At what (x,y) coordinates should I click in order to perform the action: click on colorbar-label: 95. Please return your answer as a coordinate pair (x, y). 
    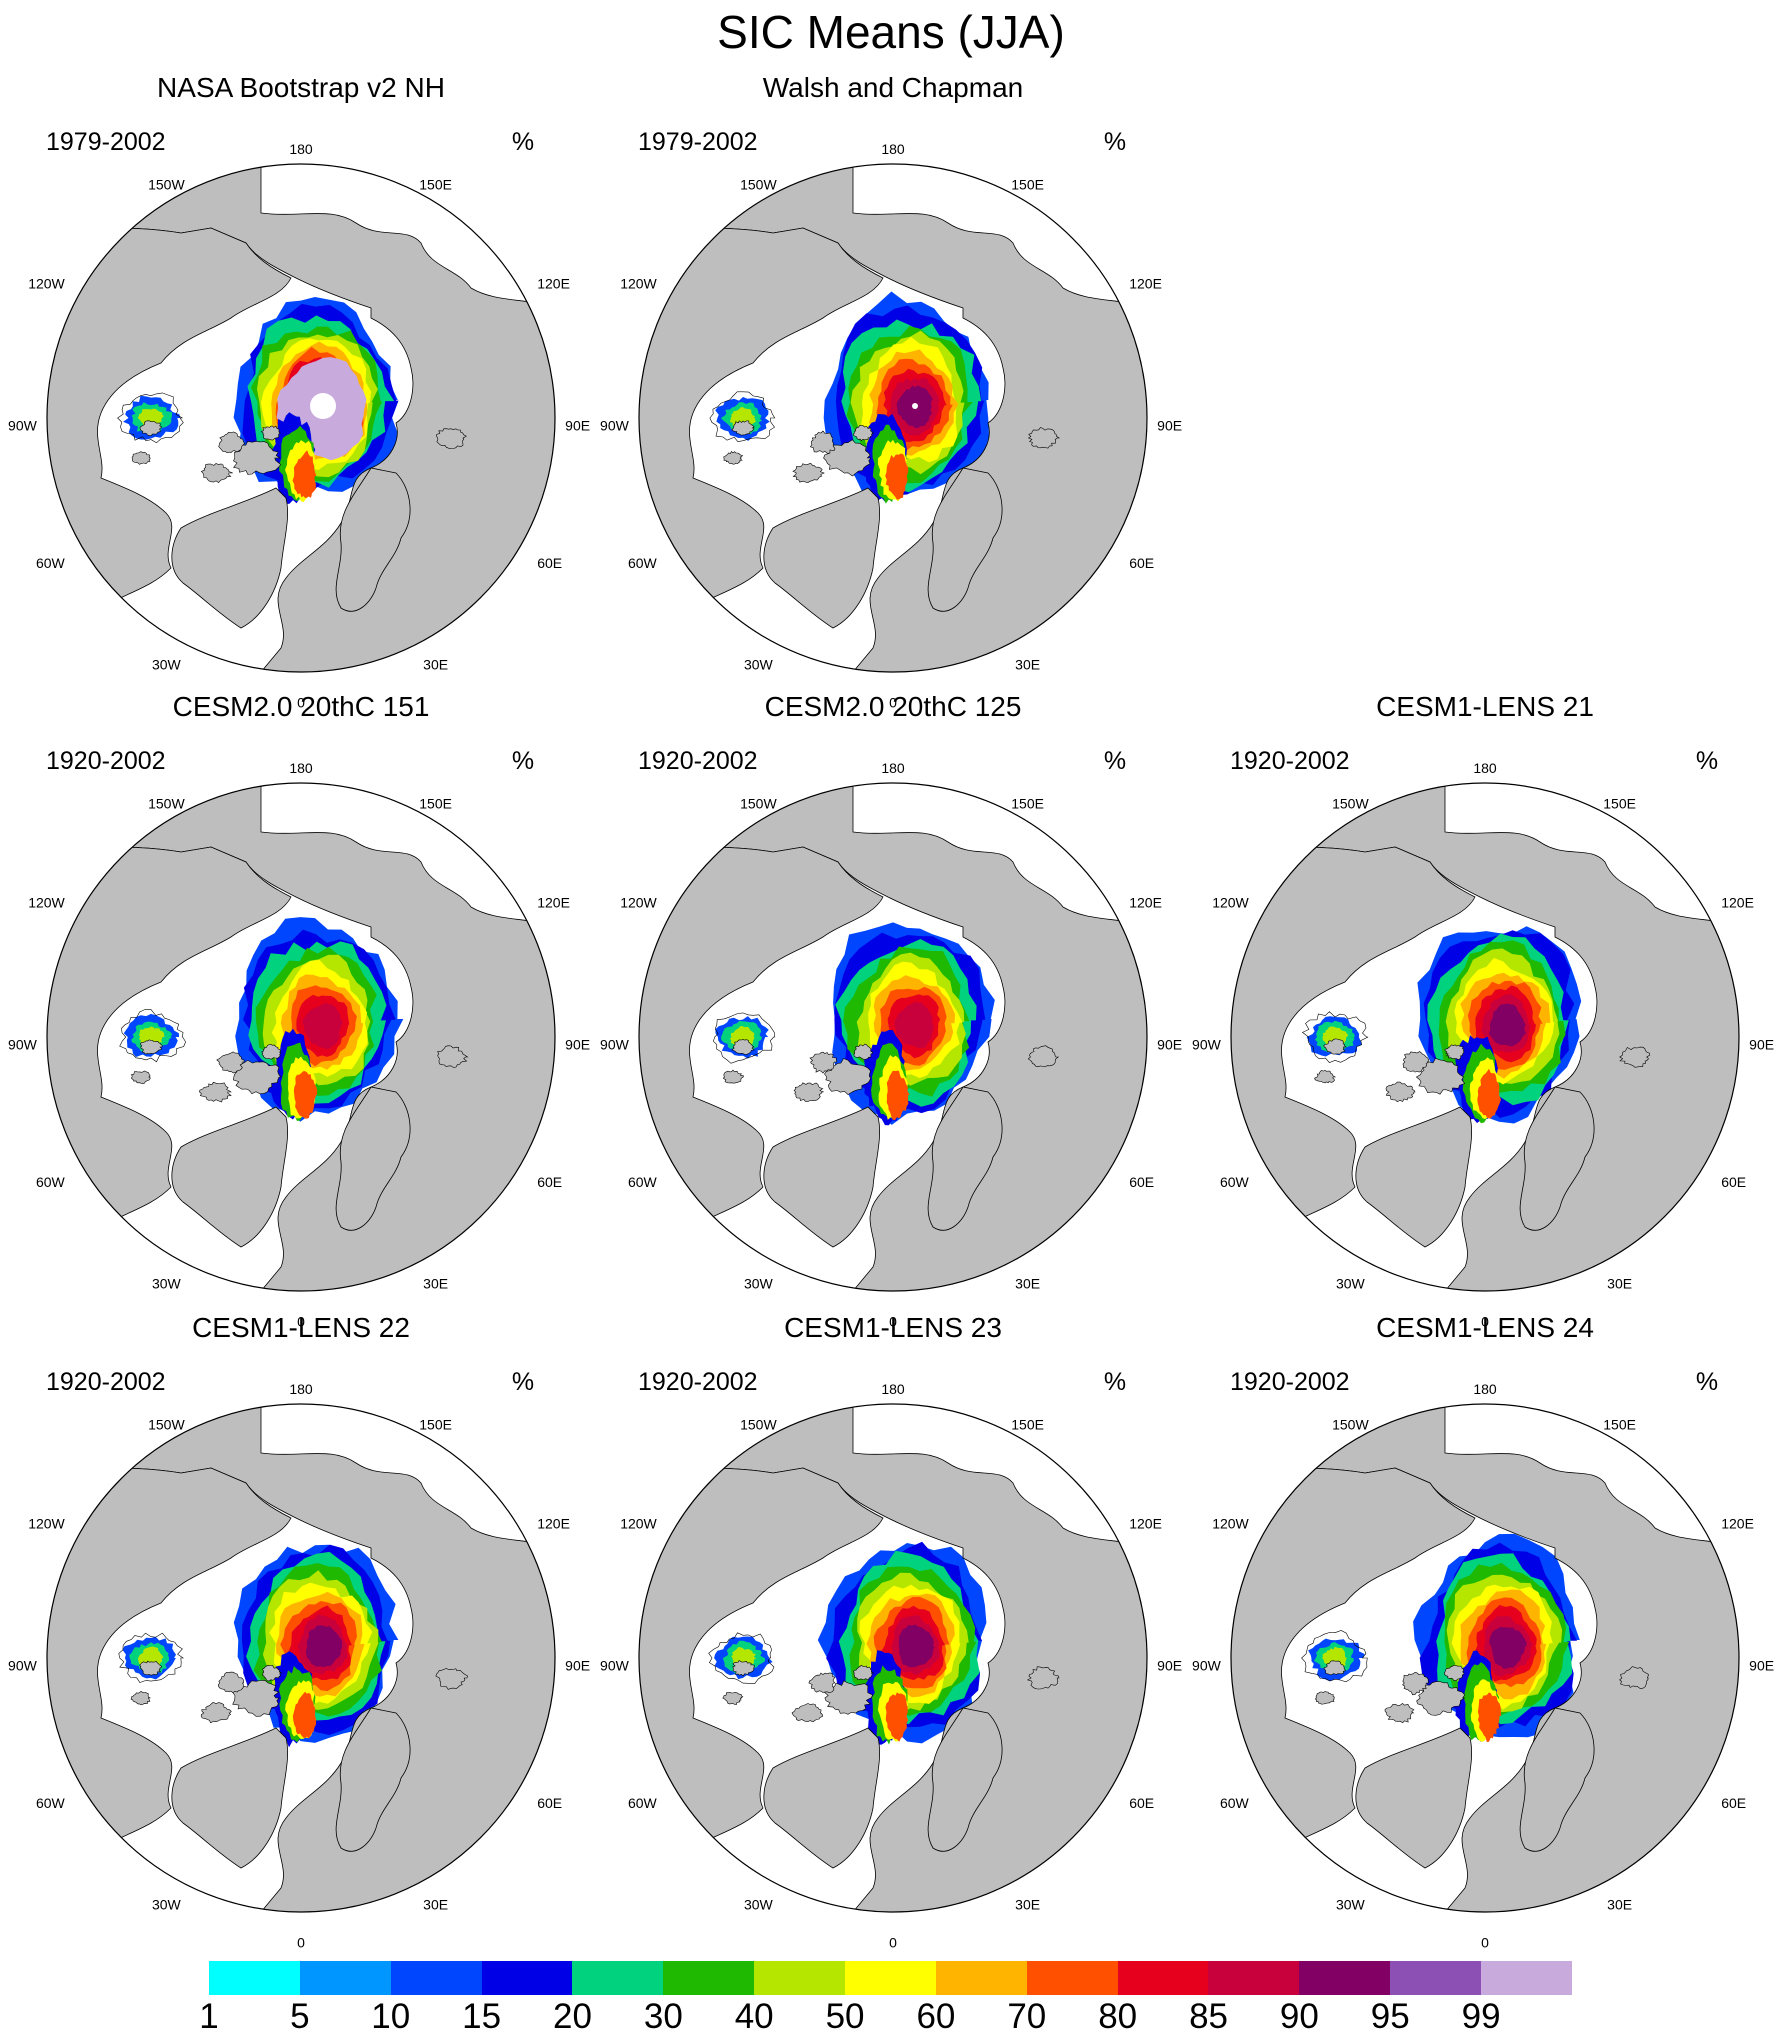
    Looking at the image, I should click on (1390, 2016).